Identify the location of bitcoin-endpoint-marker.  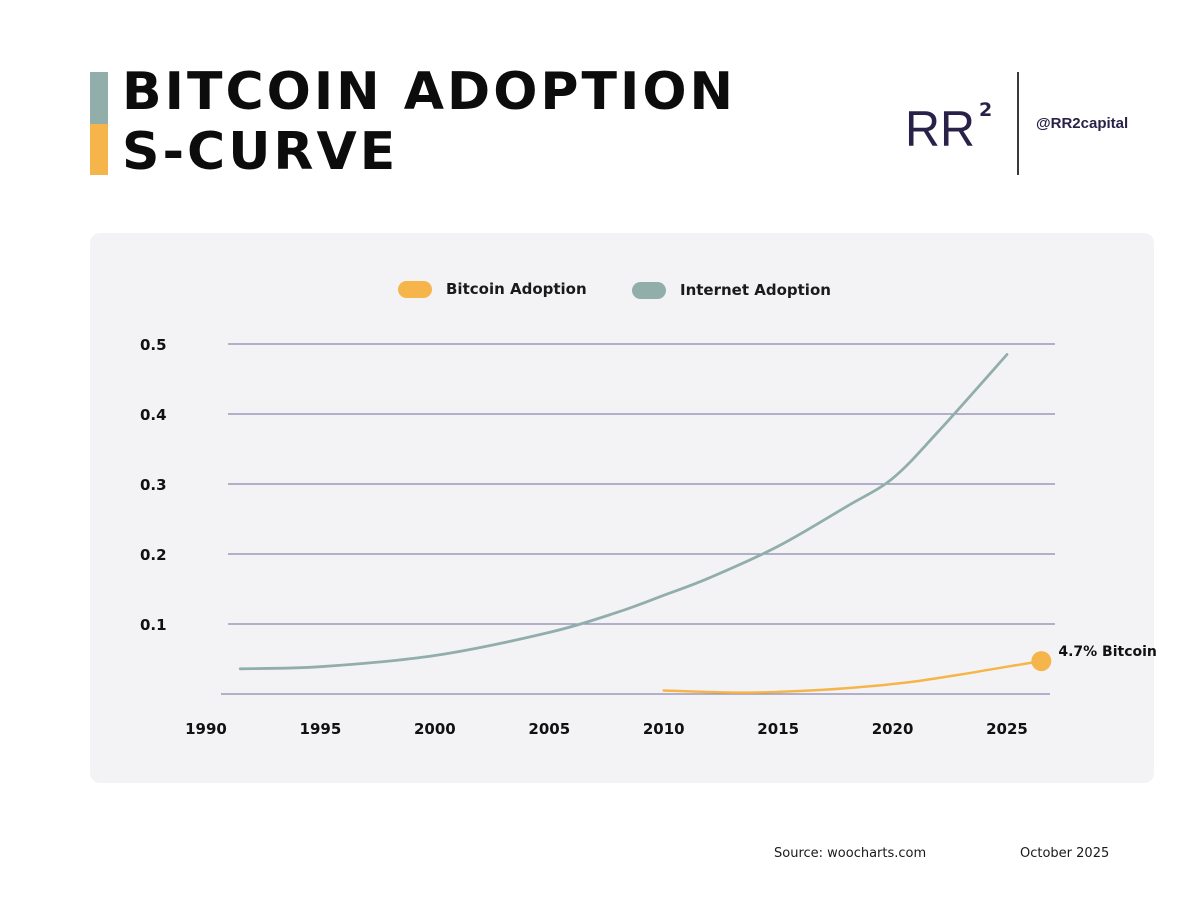
(1041, 661).